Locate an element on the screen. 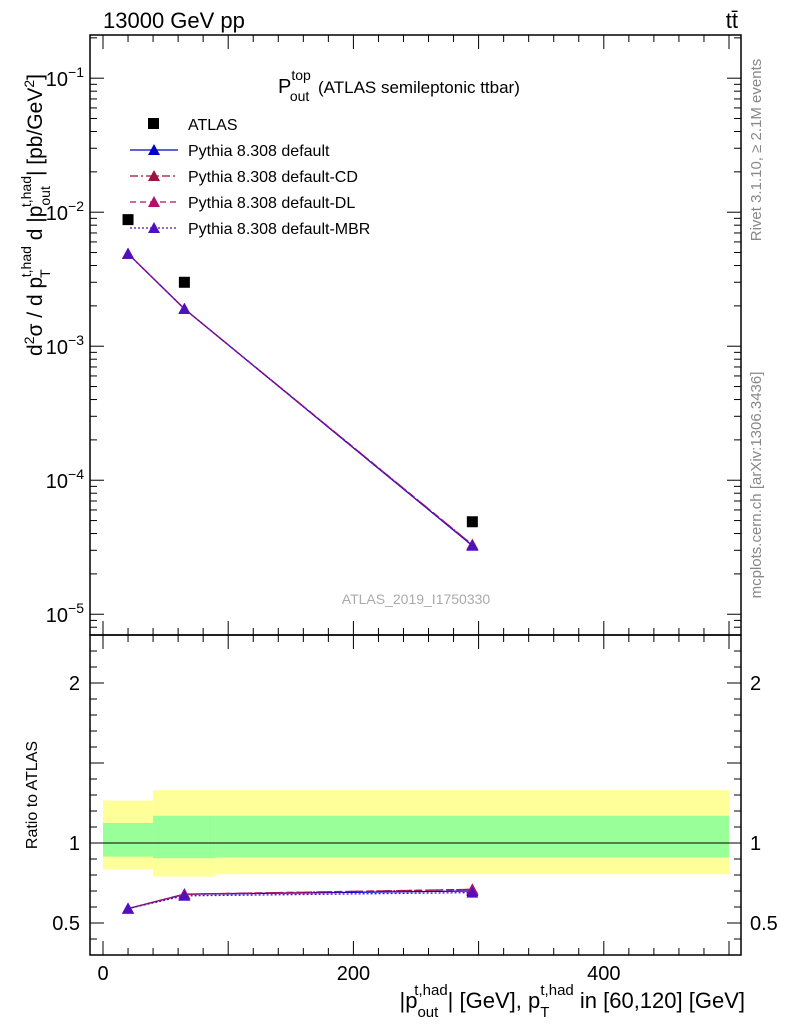 Image resolution: width=786 pixels, height=1024 pixels. ratio-y-tick-label-right: 0.5 is located at coordinates (764, 924).